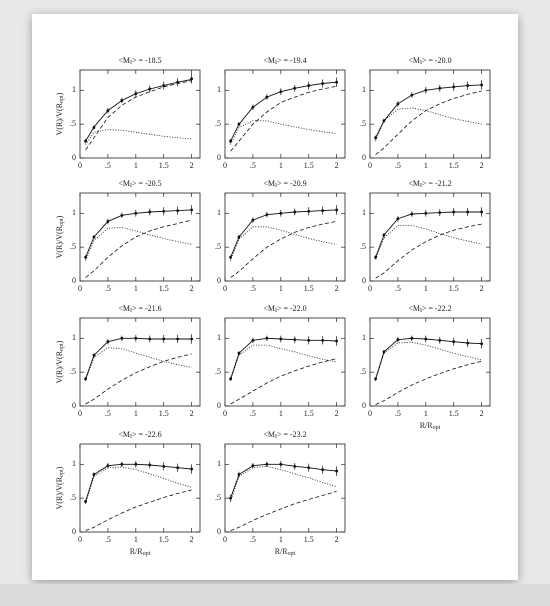 This screenshot has height=606, width=550. I want to click on y-label-part: V(R)/V(R, so click(59, 241).